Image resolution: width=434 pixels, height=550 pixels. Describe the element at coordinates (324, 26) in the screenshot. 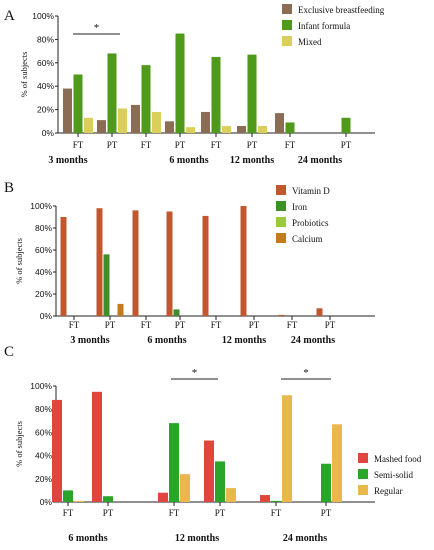

I see `legend-label: Infant formula` at that location.